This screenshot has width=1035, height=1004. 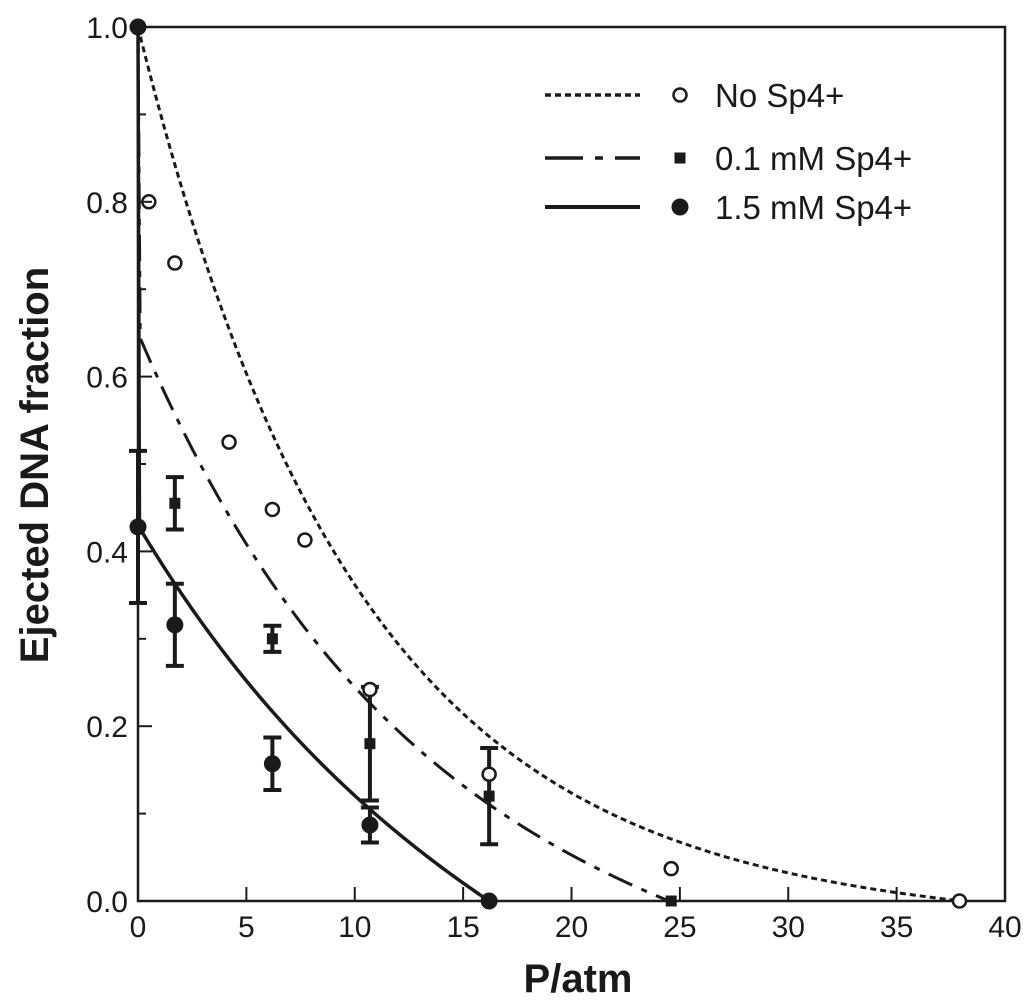 What do you see at coordinates (578, 979) in the screenshot?
I see `x-axis-label: P/atm` at bounding box center [578, 979].